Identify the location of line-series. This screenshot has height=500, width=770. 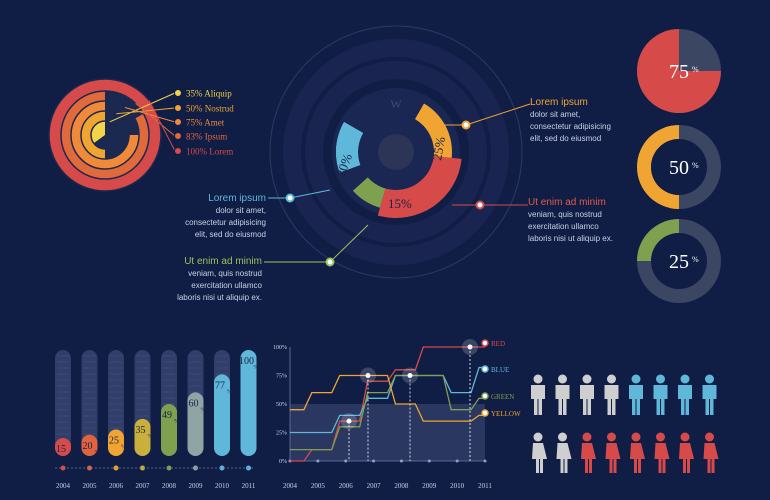
(387, 400).